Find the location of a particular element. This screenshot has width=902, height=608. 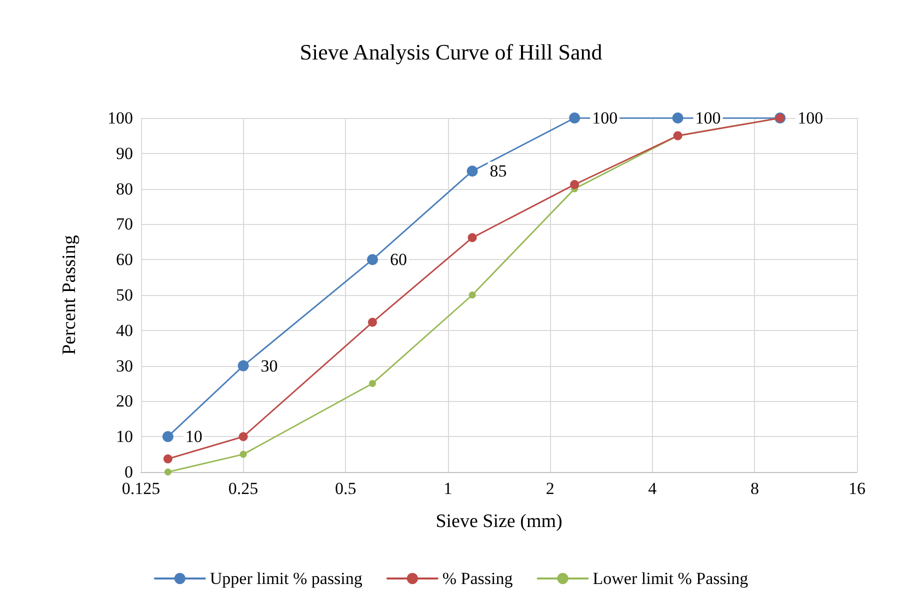

x-tick-label: 4 is located at coordinates (653, 488).